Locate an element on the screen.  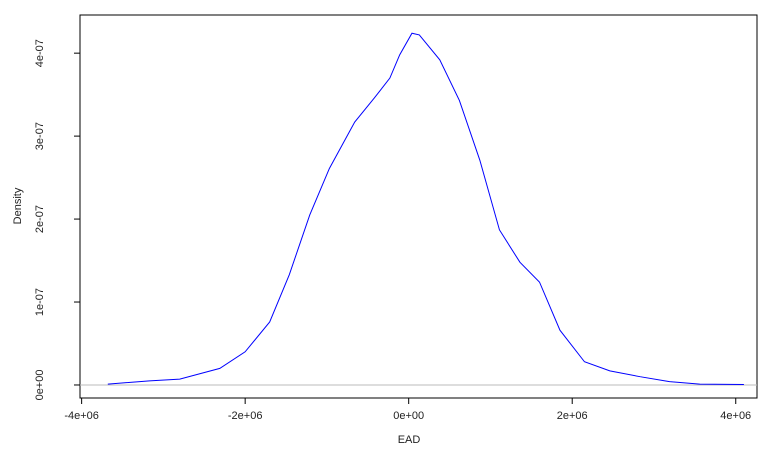
x-tick-label: 0e+00 is located at coordinates (408, 416).